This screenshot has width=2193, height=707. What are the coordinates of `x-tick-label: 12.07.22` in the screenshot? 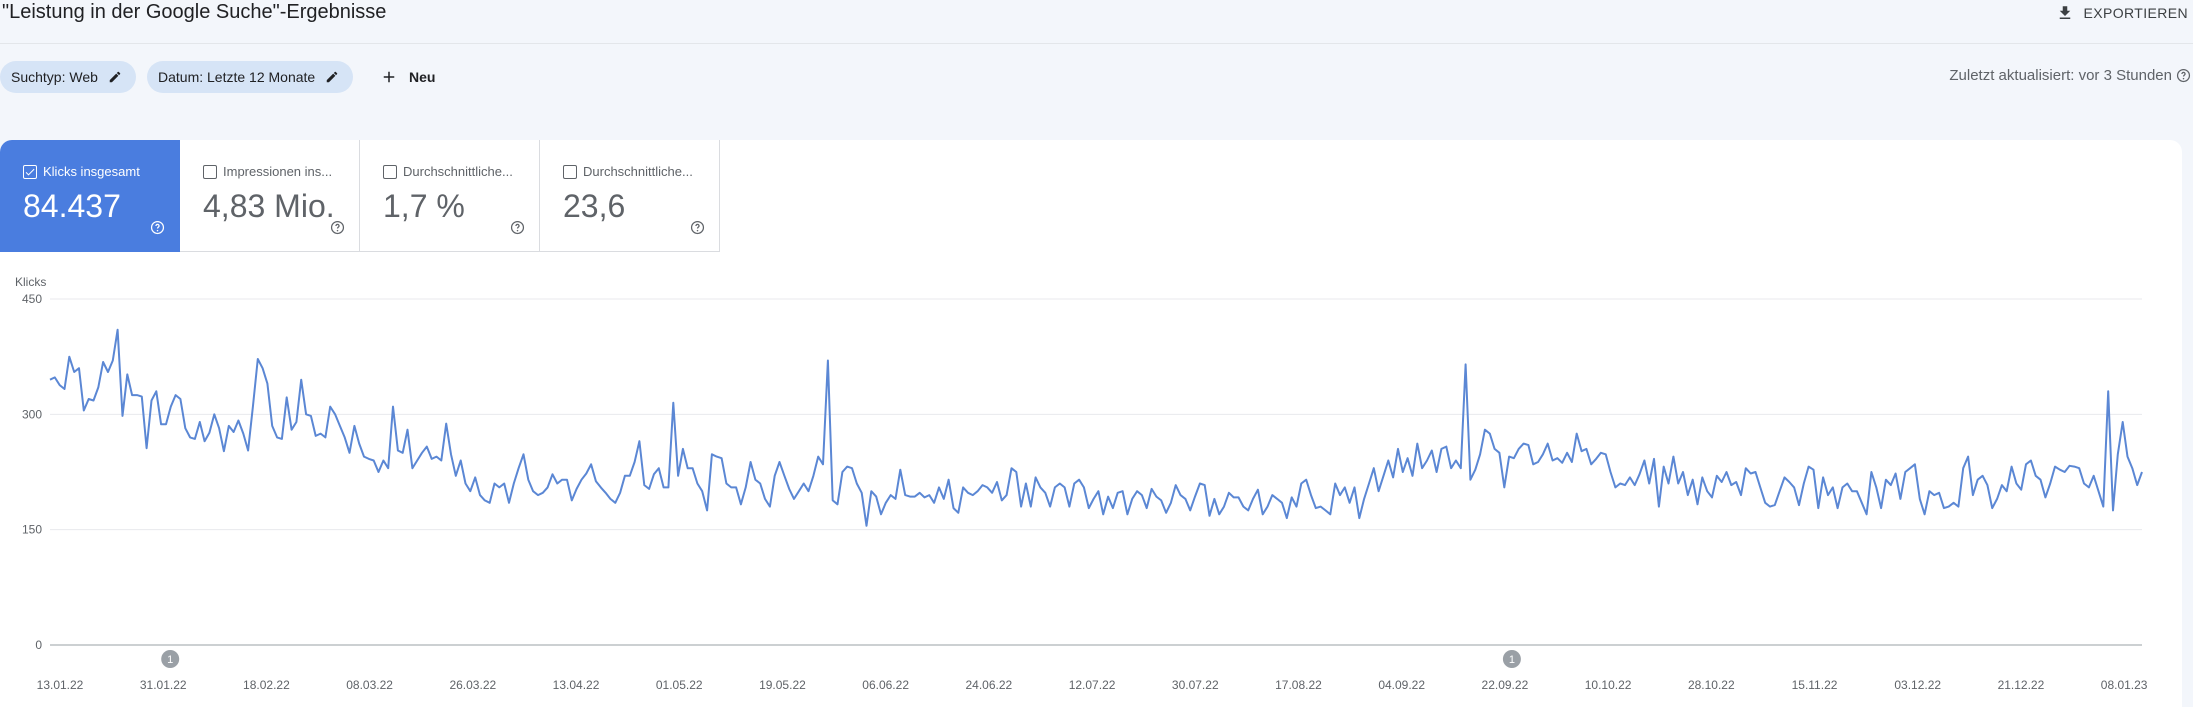 It's located at (1092, 685).